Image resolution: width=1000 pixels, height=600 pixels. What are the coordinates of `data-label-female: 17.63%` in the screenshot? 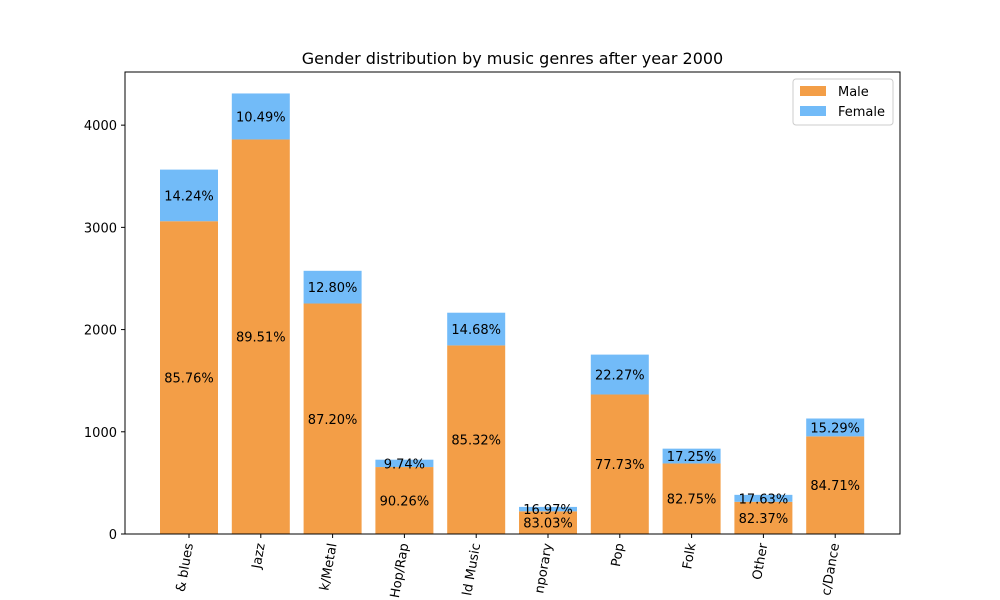 It's located at (764, 499).